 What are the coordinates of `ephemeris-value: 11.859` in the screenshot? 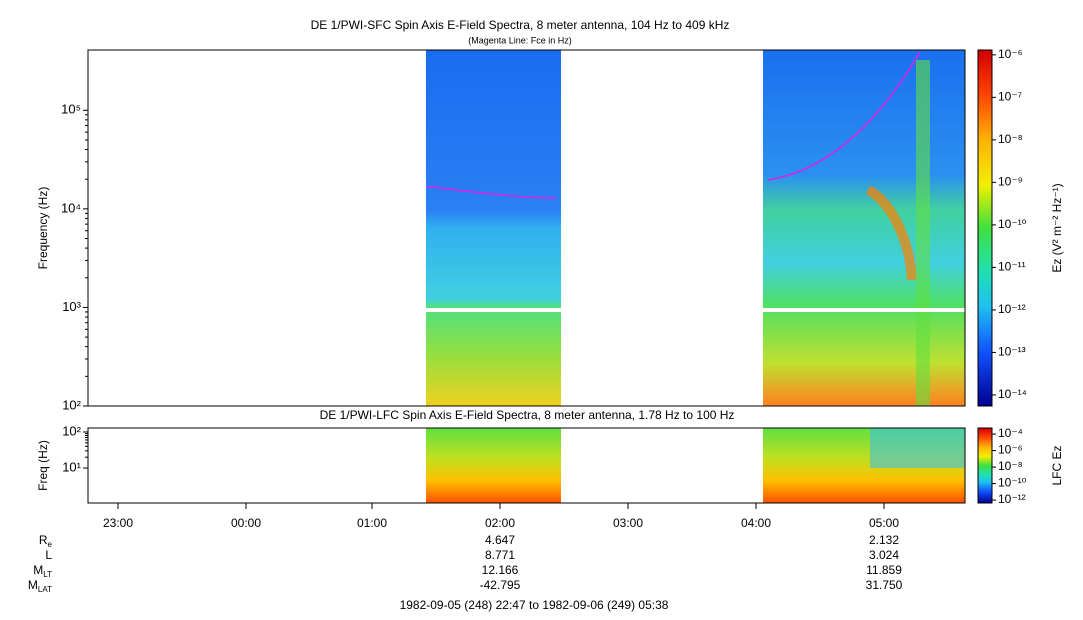 It's located at (884, 570).